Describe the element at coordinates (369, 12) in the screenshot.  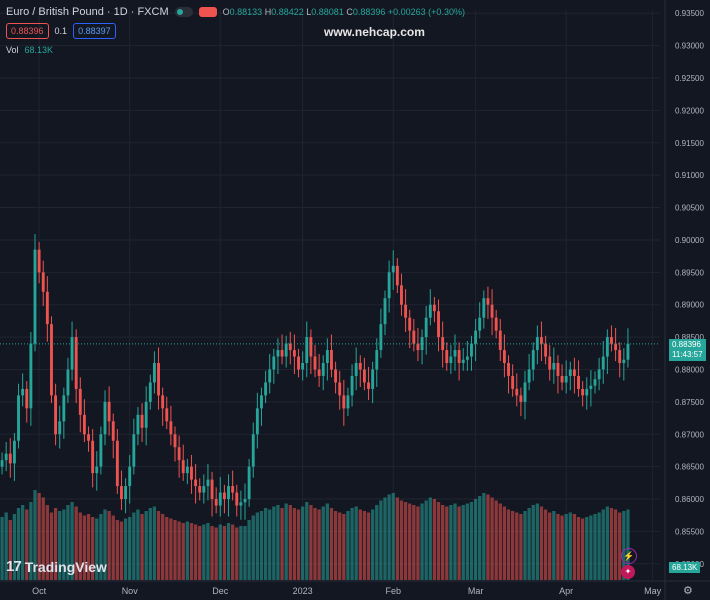
I see `ohlc-close: 0.88396` at that location.